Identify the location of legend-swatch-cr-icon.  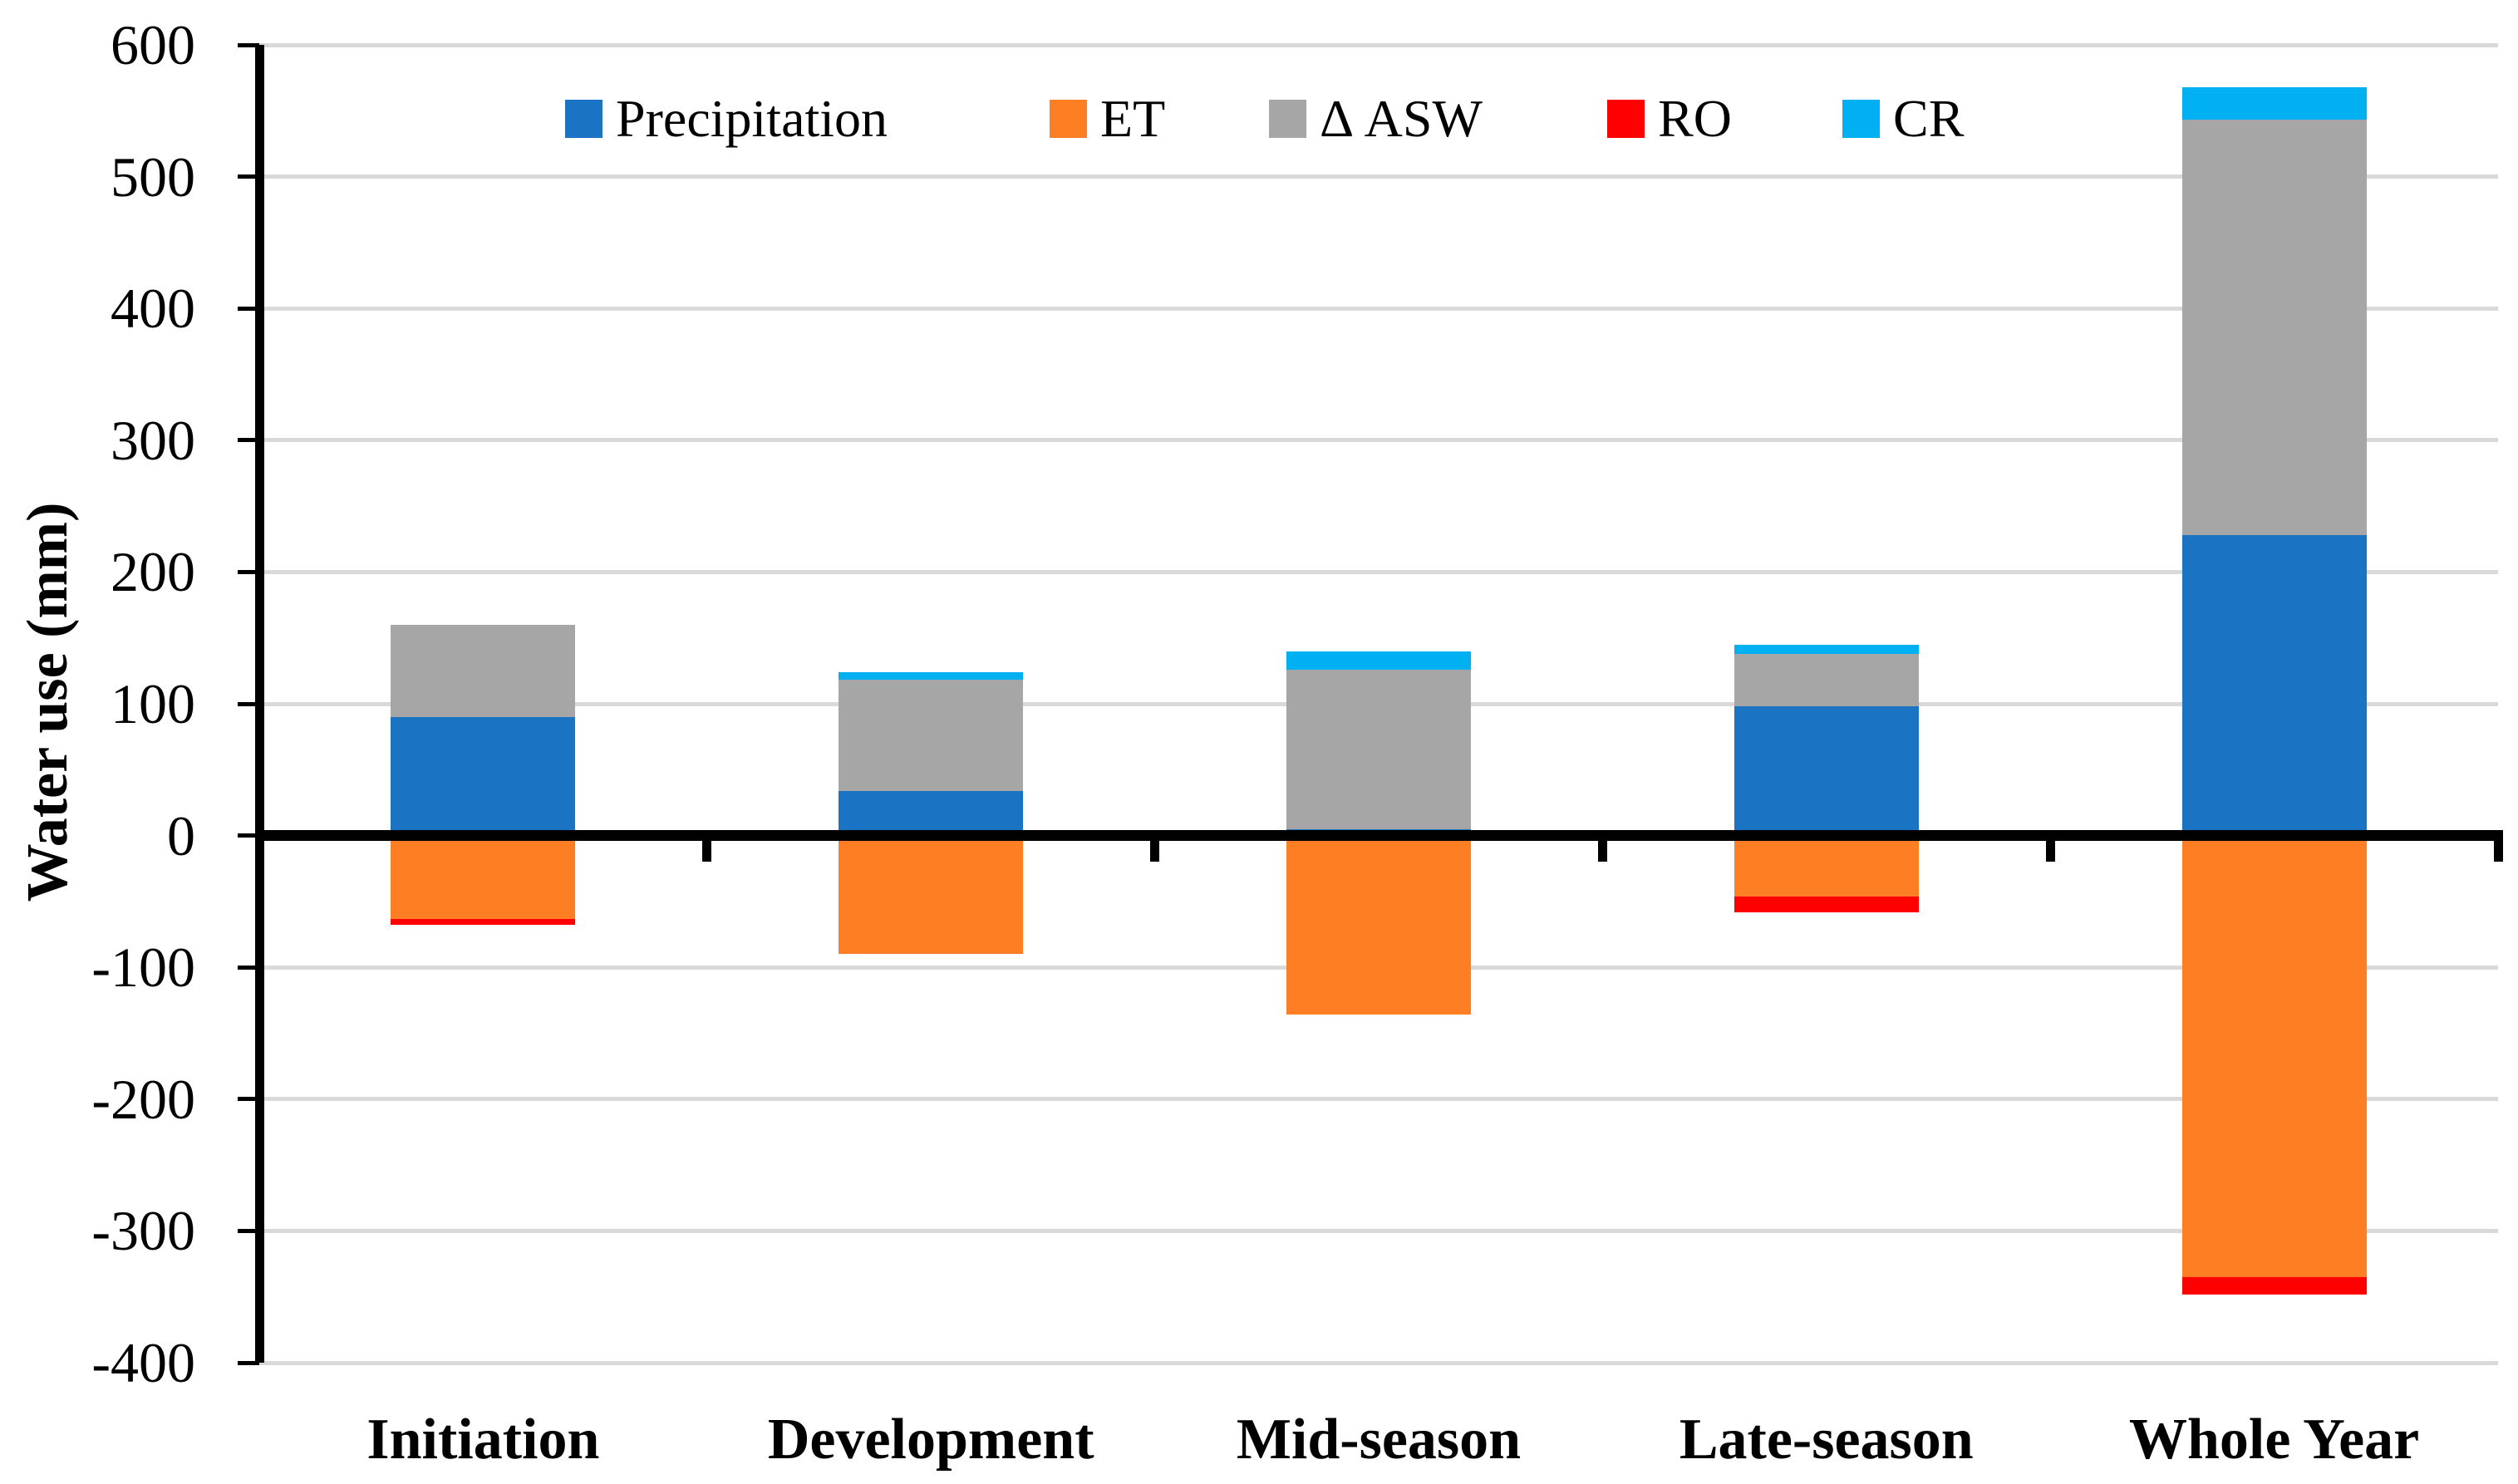
(1861, 119).